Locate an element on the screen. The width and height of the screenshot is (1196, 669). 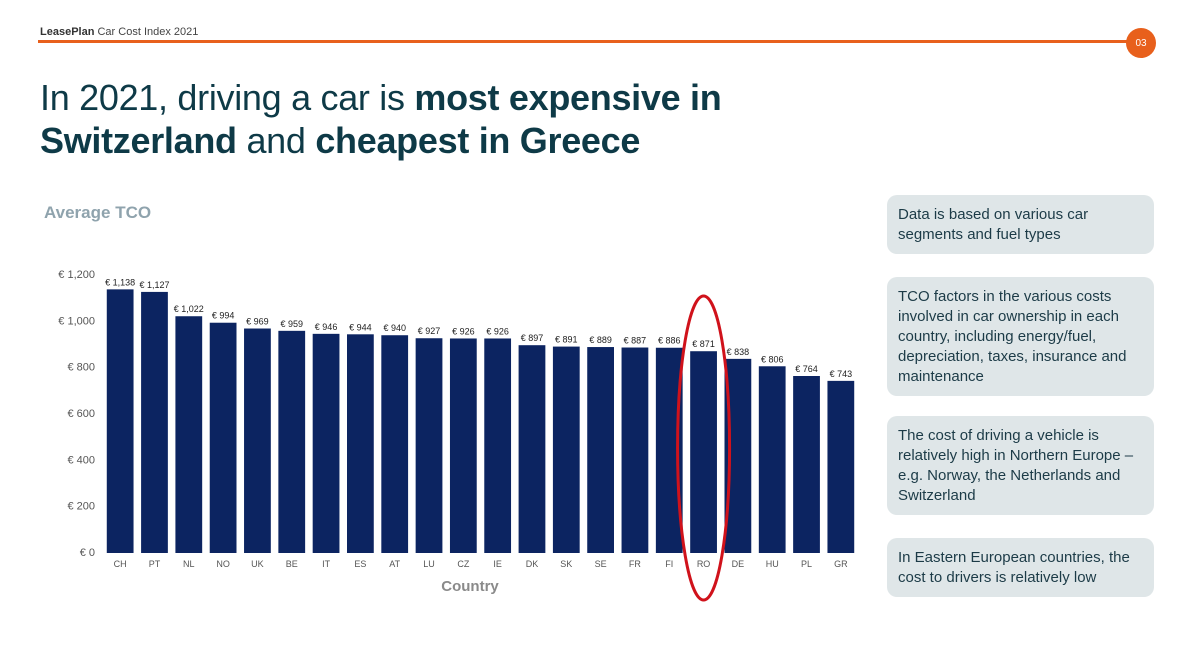
value-label-gr: € 743 is located at coordinates (841, 374).